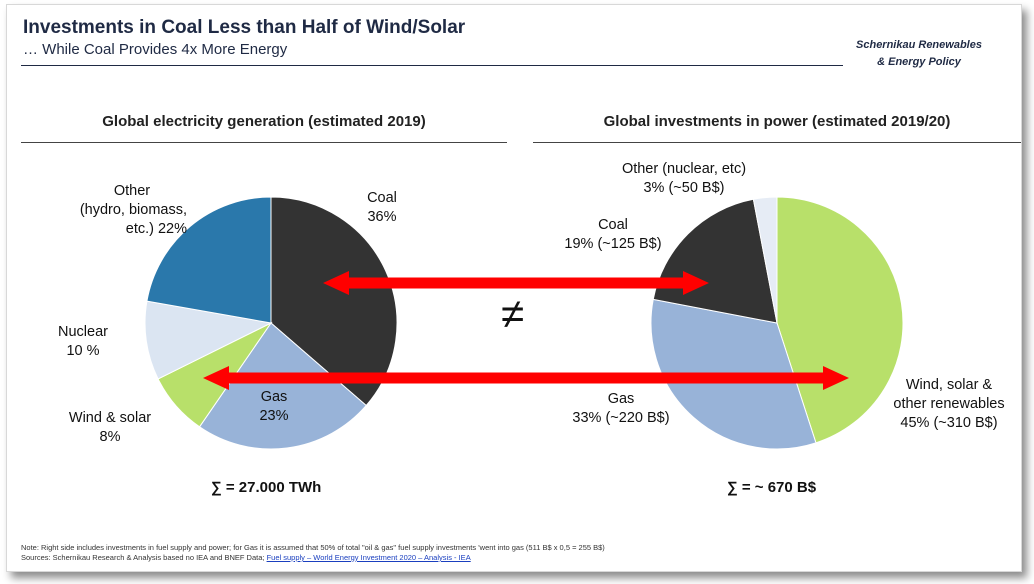 This screenshot has width=1034, height=584. Describe the element at coordinates (919, 54) in the screenshot. I see `brand-text: Schernikau Renewables & Energy Policy` at that location.